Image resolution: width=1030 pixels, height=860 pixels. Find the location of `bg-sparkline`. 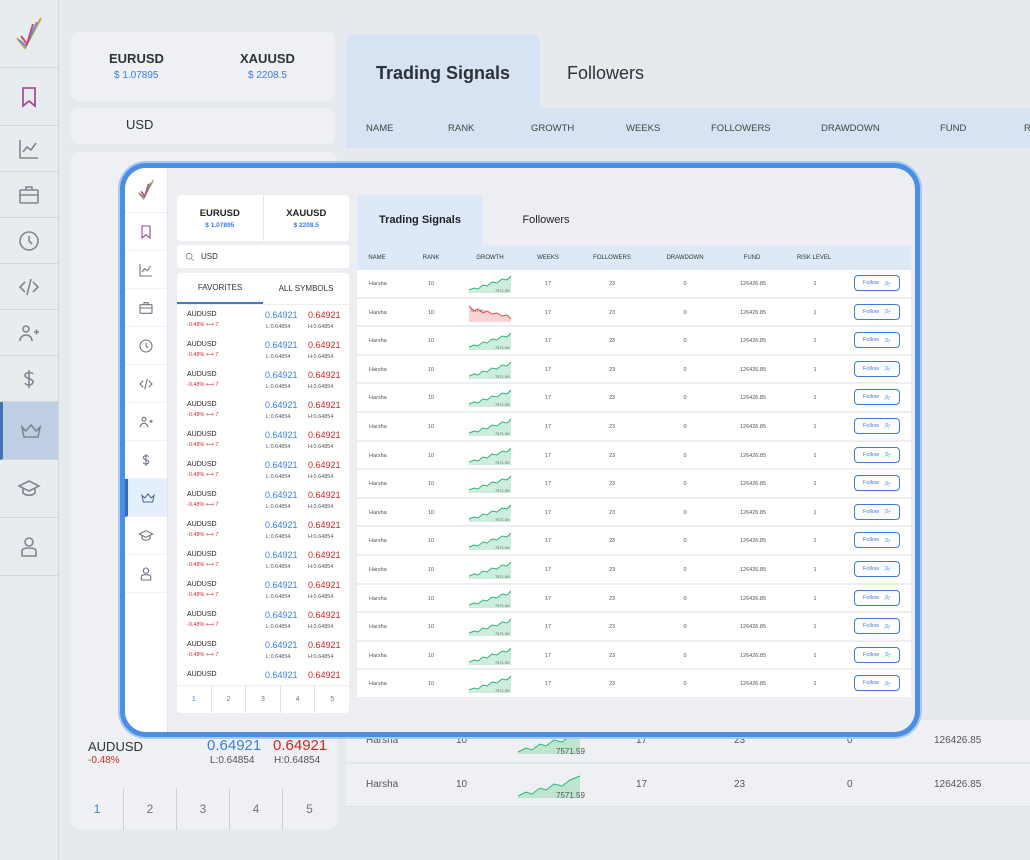

bg-sparkline is located at coordinates (549, 786).